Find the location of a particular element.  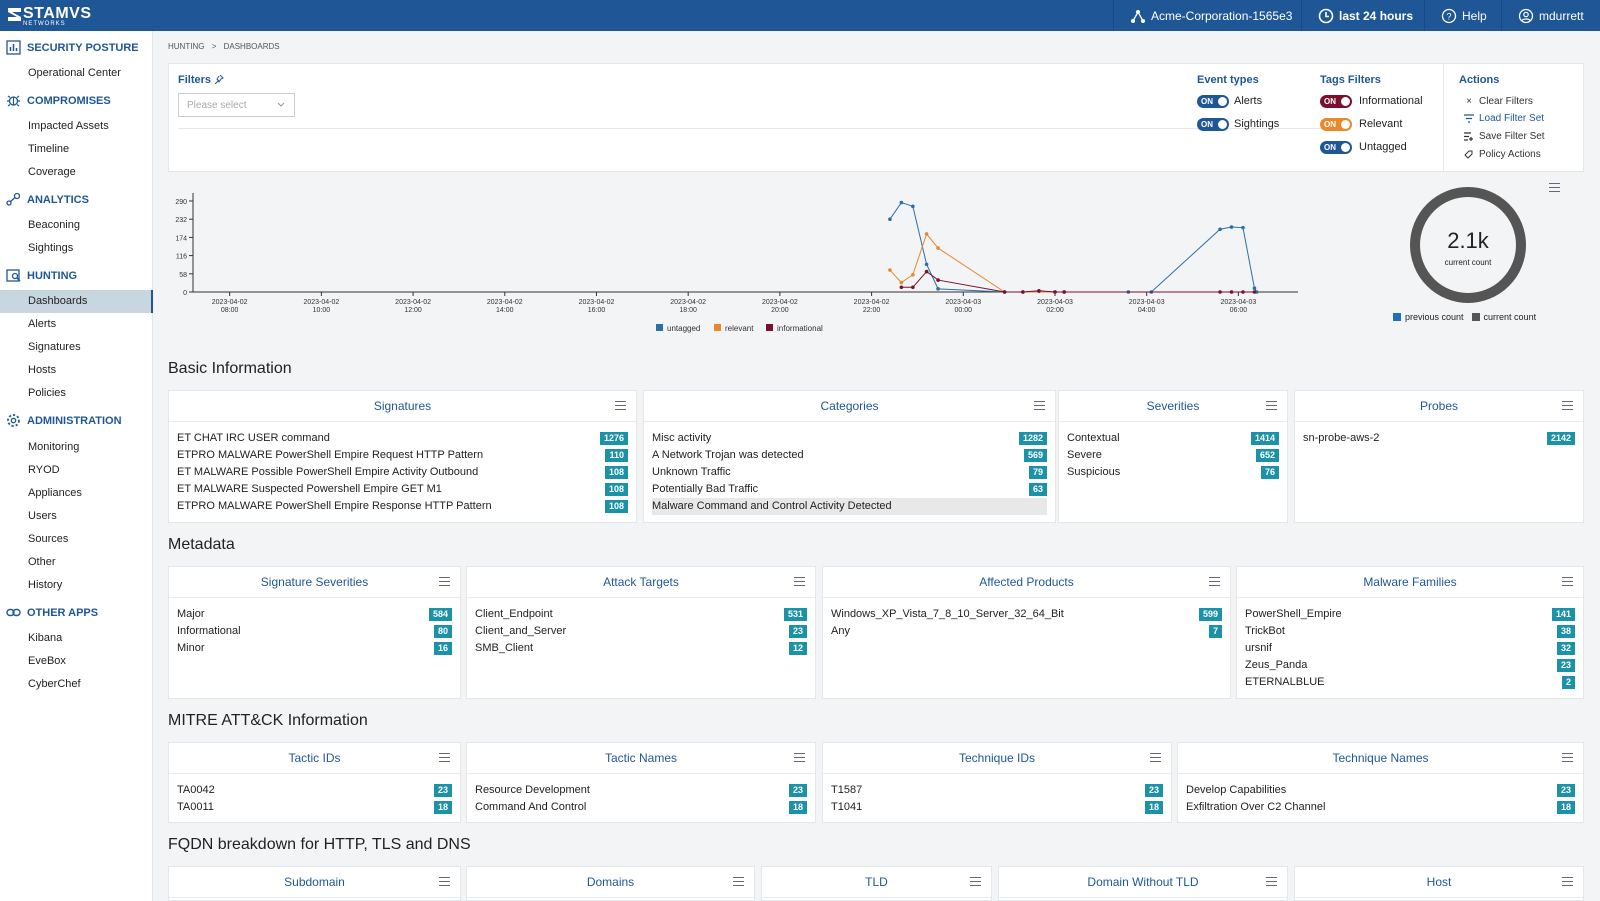

table-row: Potentially Bad Traffic 63 is located at coordinates (849, 489).